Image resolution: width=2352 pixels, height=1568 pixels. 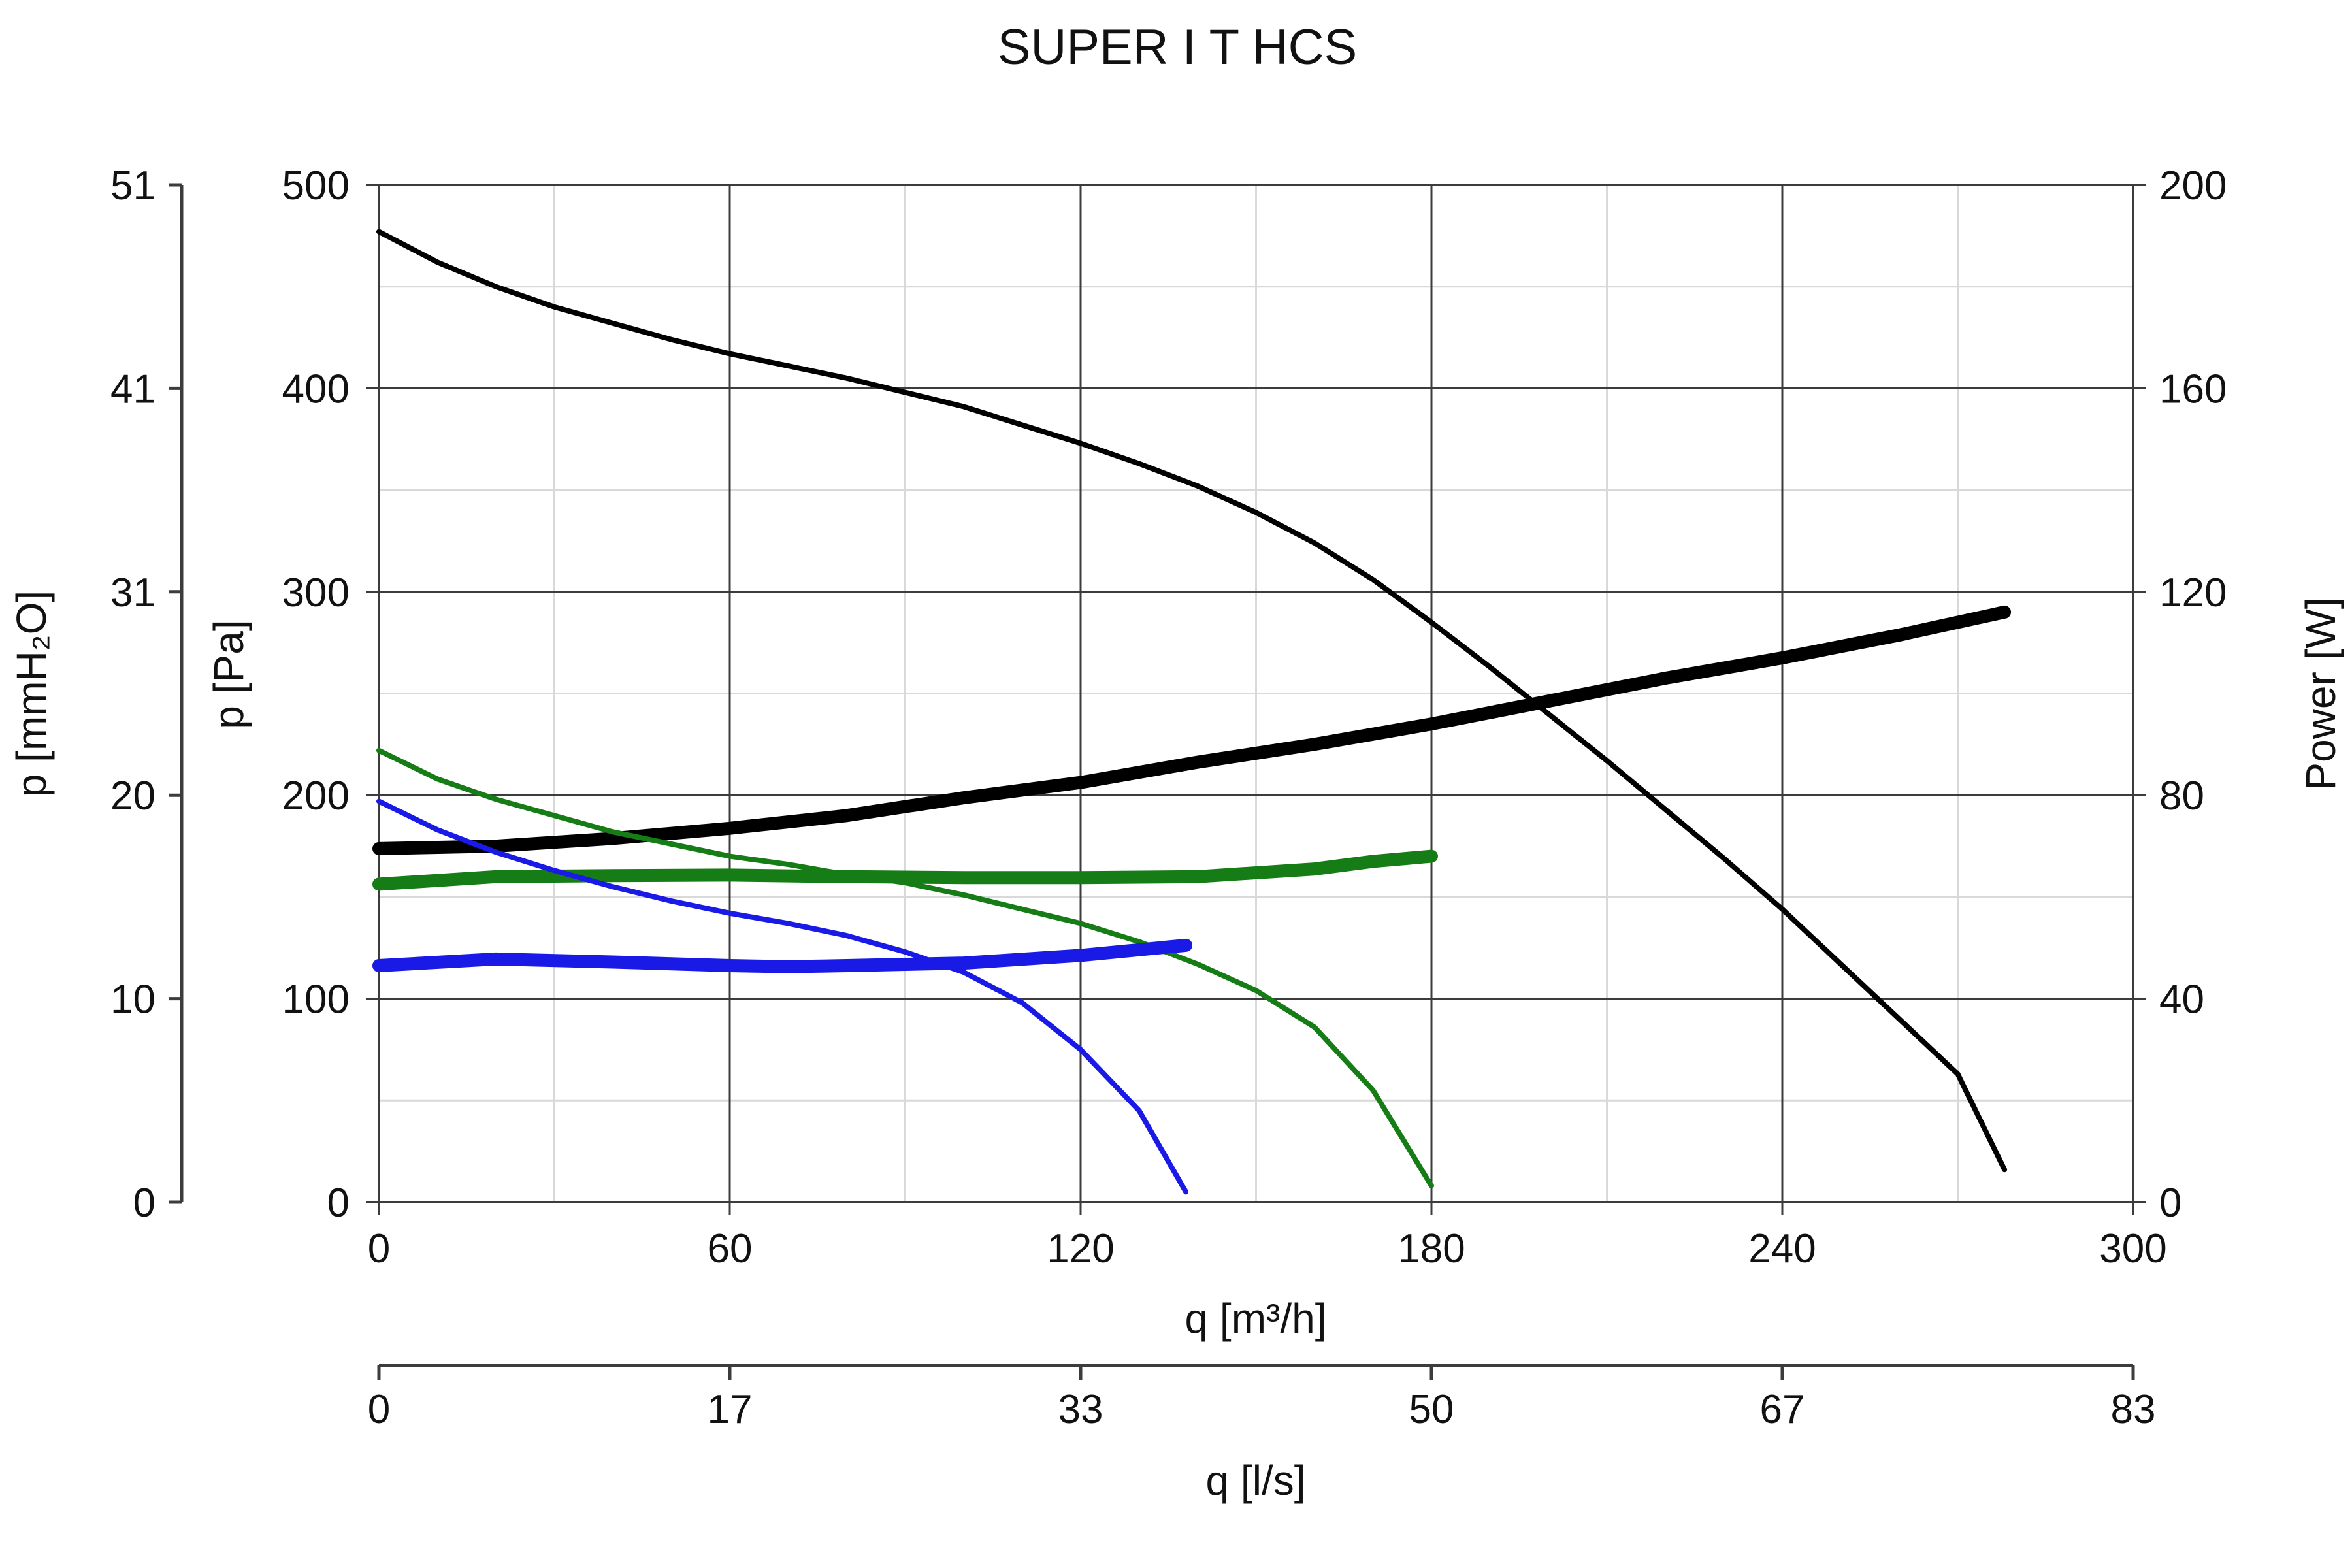 I want to click on y2-tick-label: 80, so click(x=2181, y=796).